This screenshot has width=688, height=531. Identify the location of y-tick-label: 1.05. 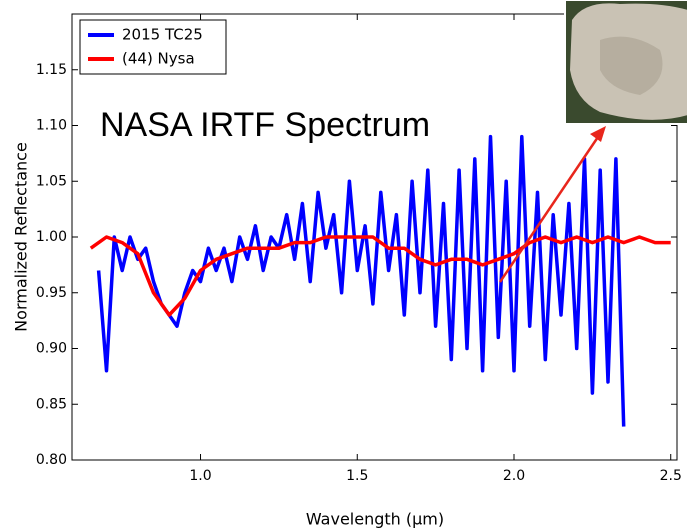
(51, 181).